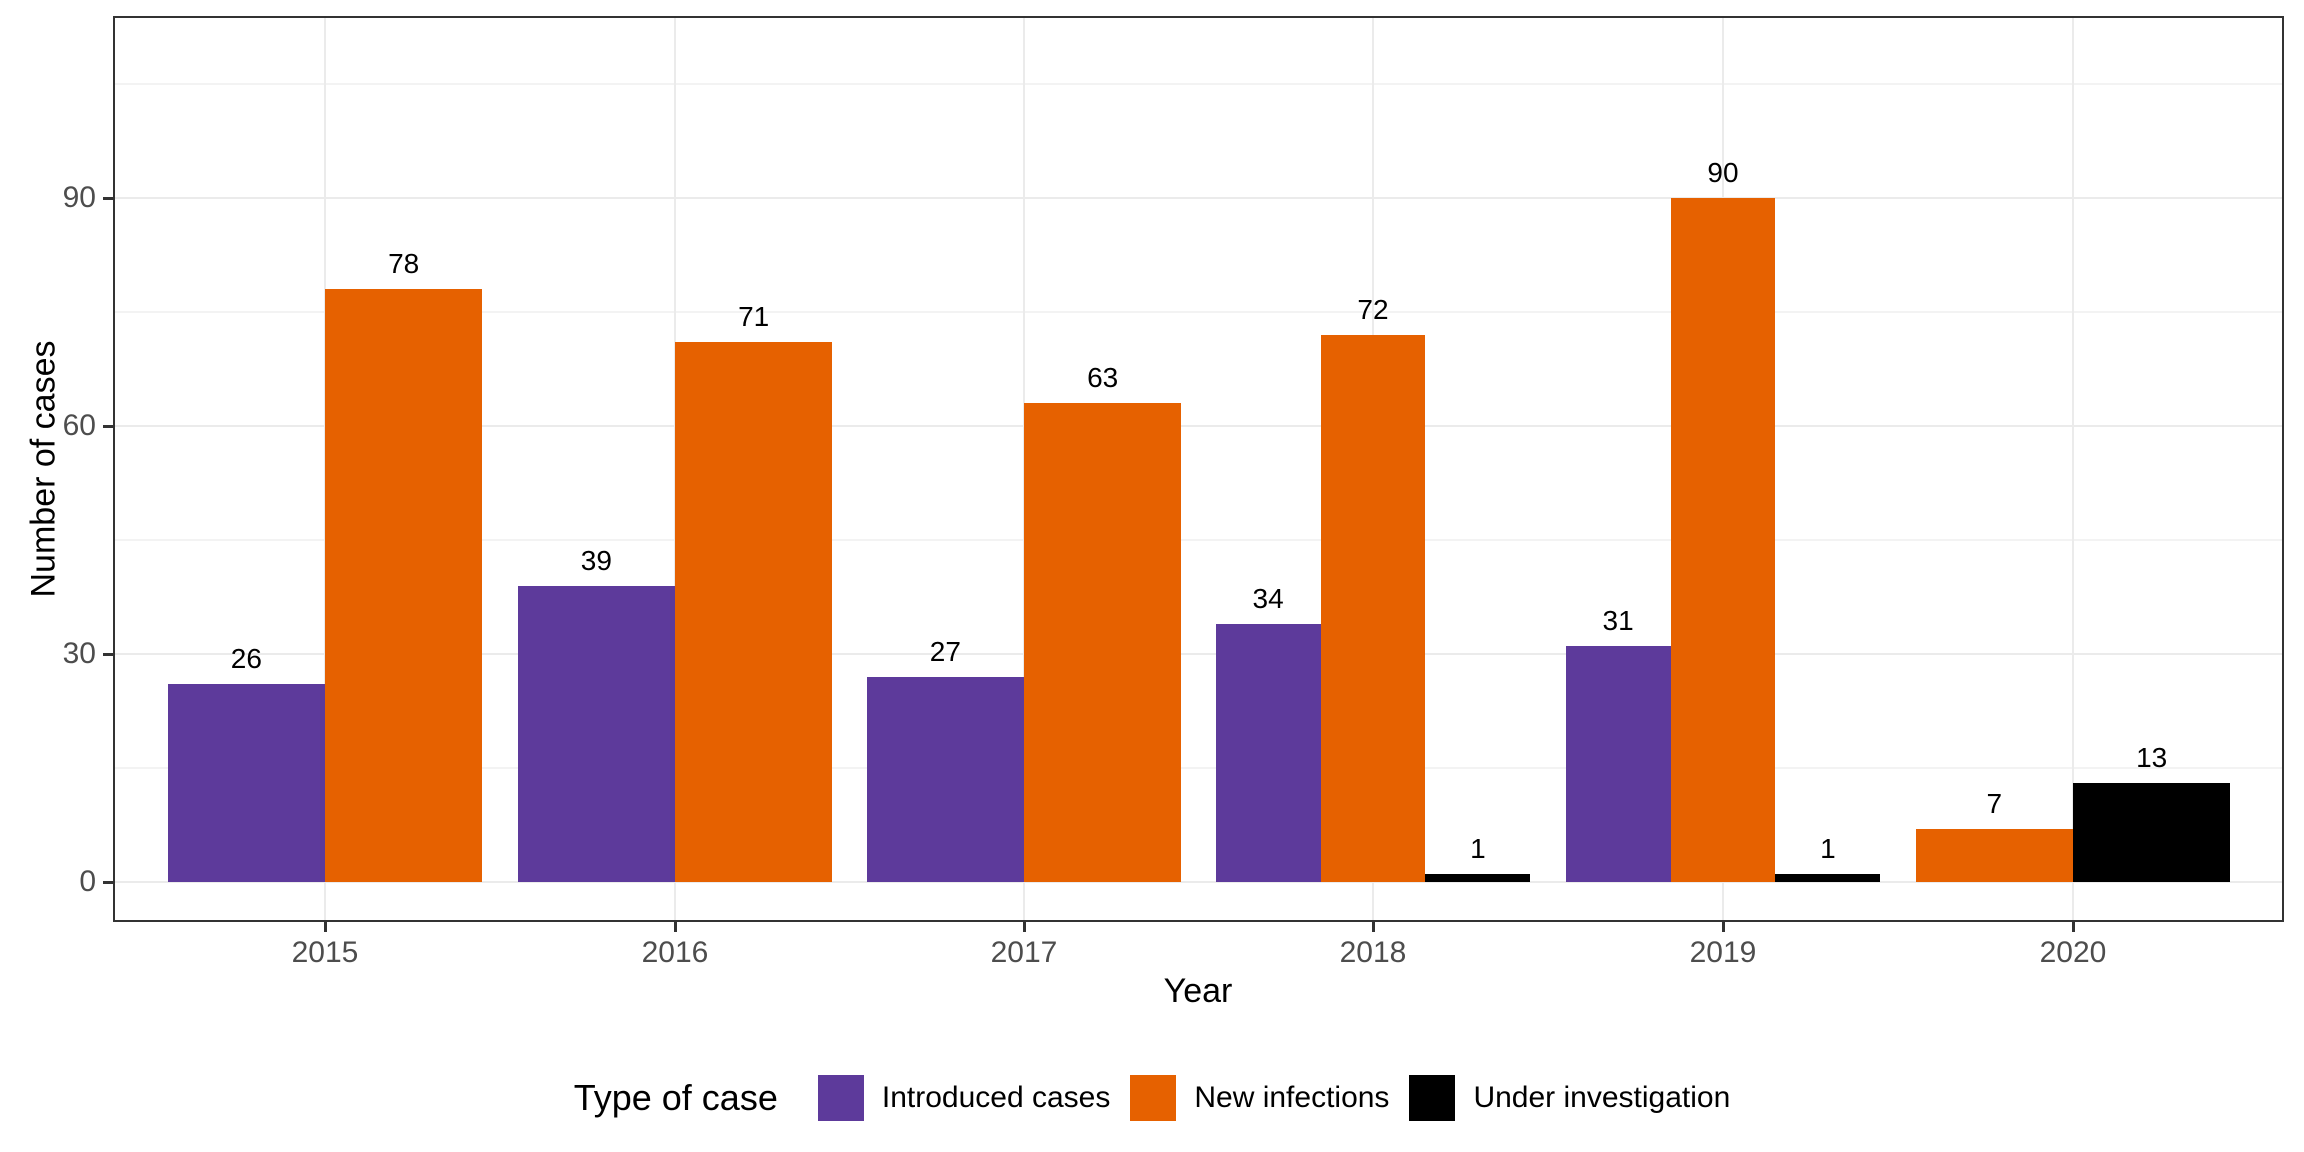  What do you see at coordinates (2073, 469) in the screenshot?
I see `gridline-vertical` at bounding box center [2073, 469].